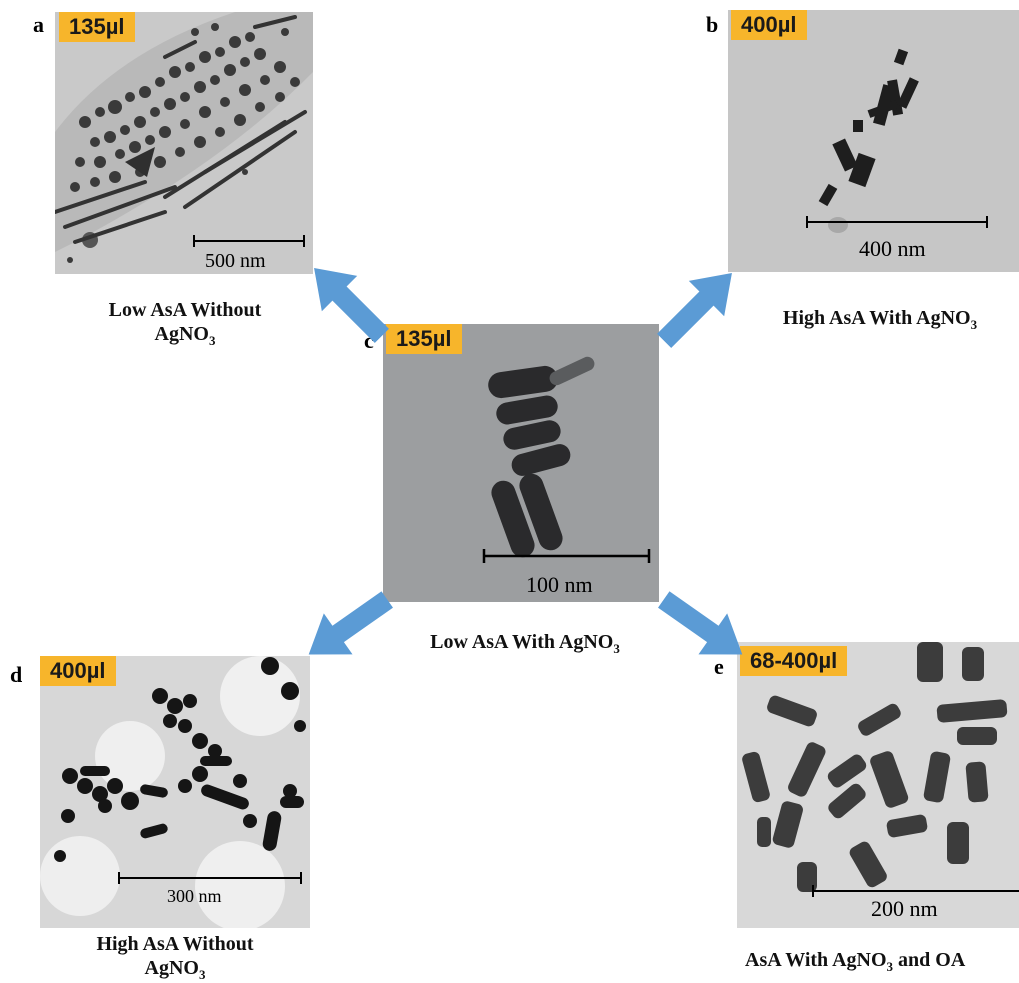  I want to click on panel-e-micrograph: 200 nm, so click(878, 785).